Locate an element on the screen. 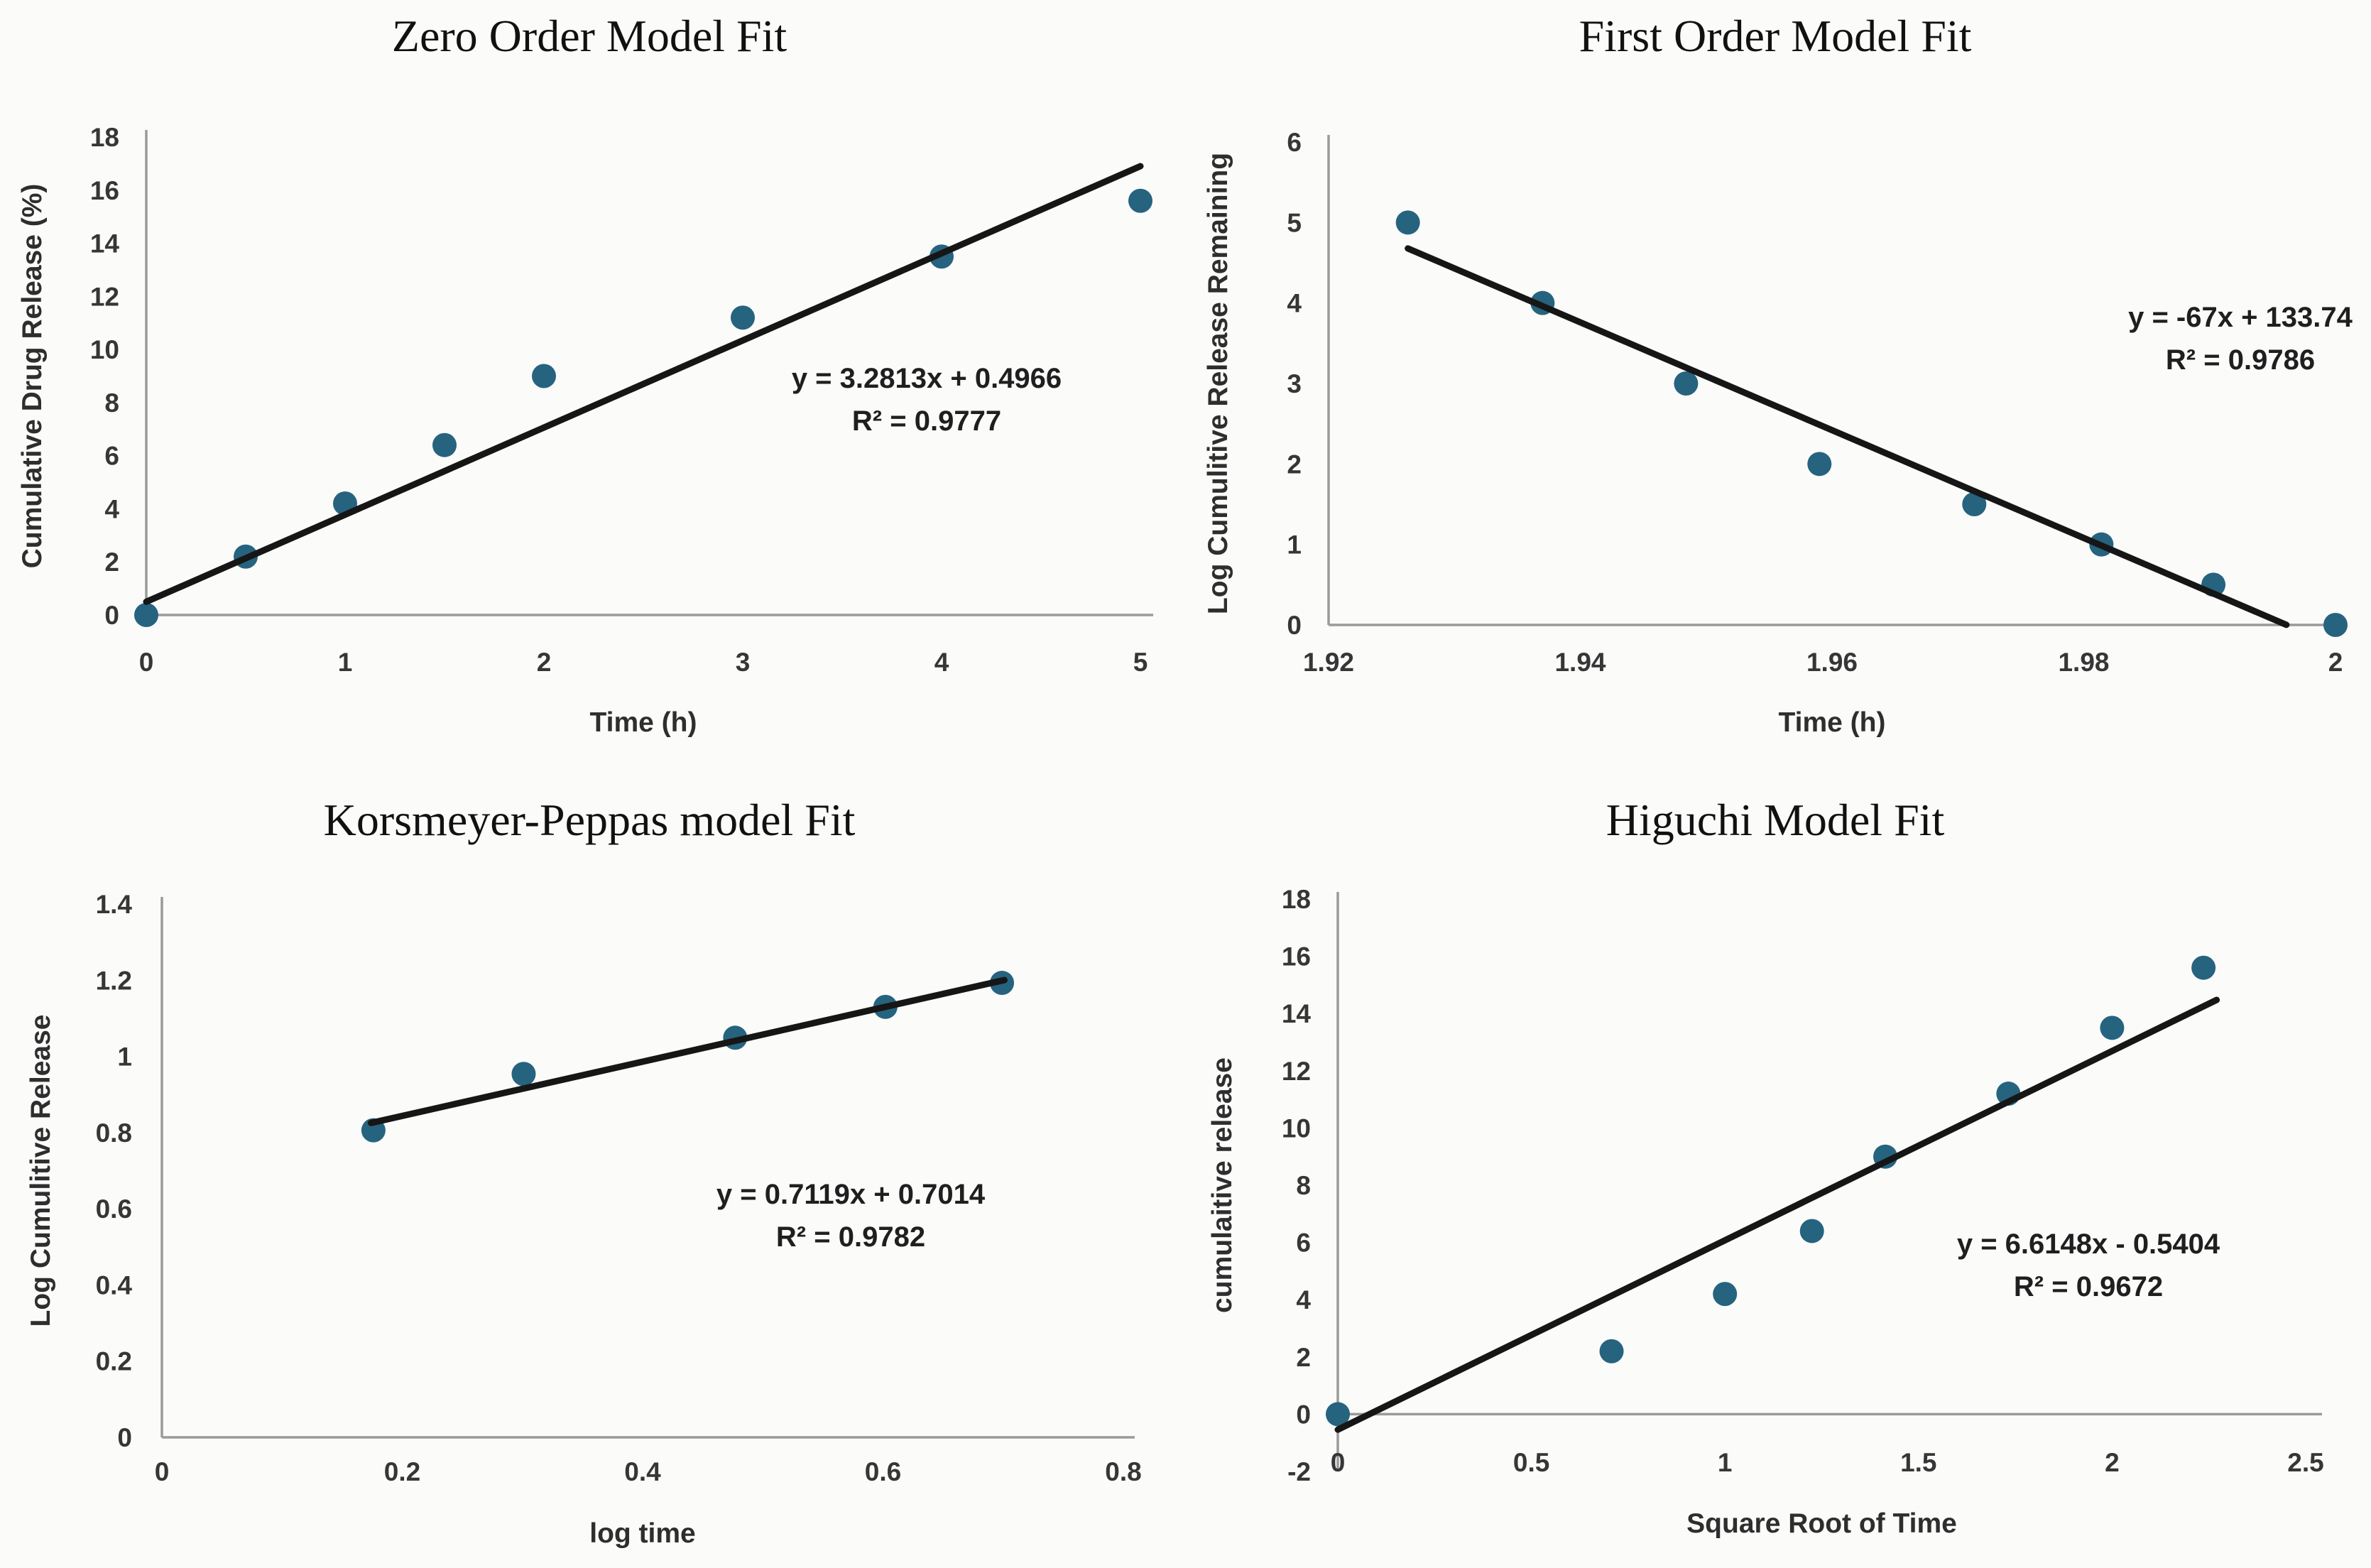 Image resolution: width=2371 pixels, height=1568 pixels. y-axis-title: Log Cumulitive Release Remaining is located at coordinates (1218, 383).